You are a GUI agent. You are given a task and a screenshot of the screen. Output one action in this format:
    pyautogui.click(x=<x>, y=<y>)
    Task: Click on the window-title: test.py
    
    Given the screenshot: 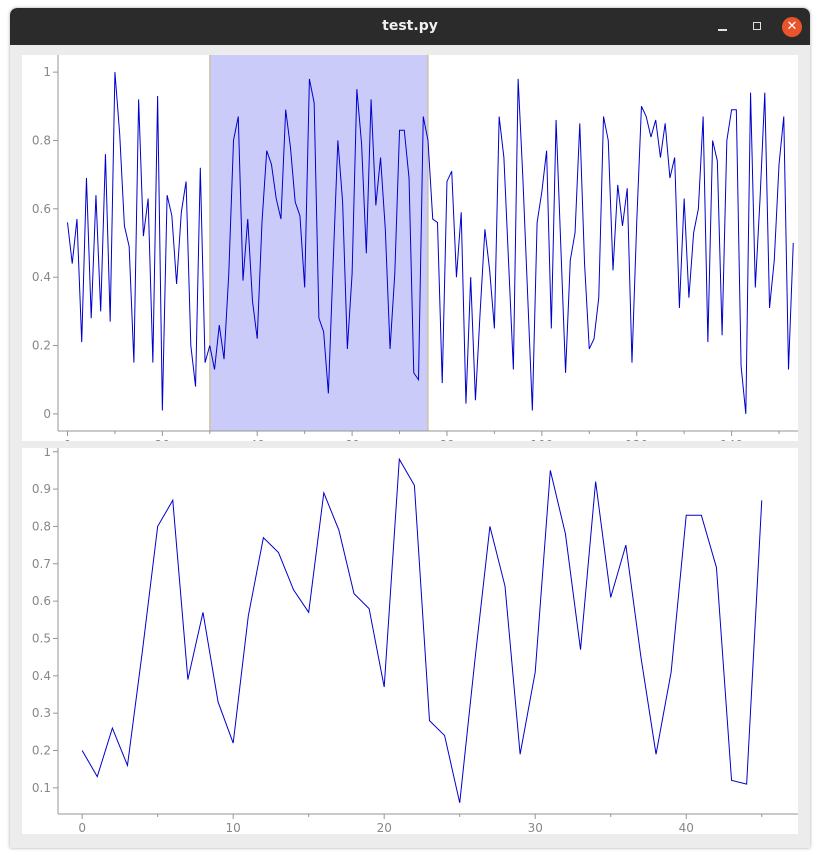 What is the action you would take?
    pyautogui.click(x=410, y=26)
    